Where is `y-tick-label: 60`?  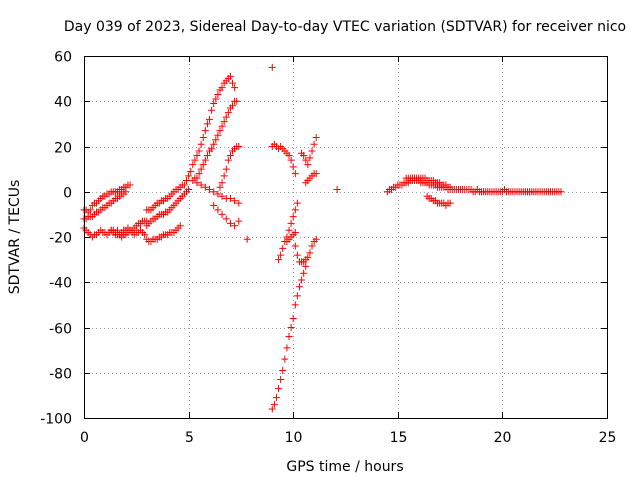
y-tick-label: 60 is located at coordinates (63, 58).